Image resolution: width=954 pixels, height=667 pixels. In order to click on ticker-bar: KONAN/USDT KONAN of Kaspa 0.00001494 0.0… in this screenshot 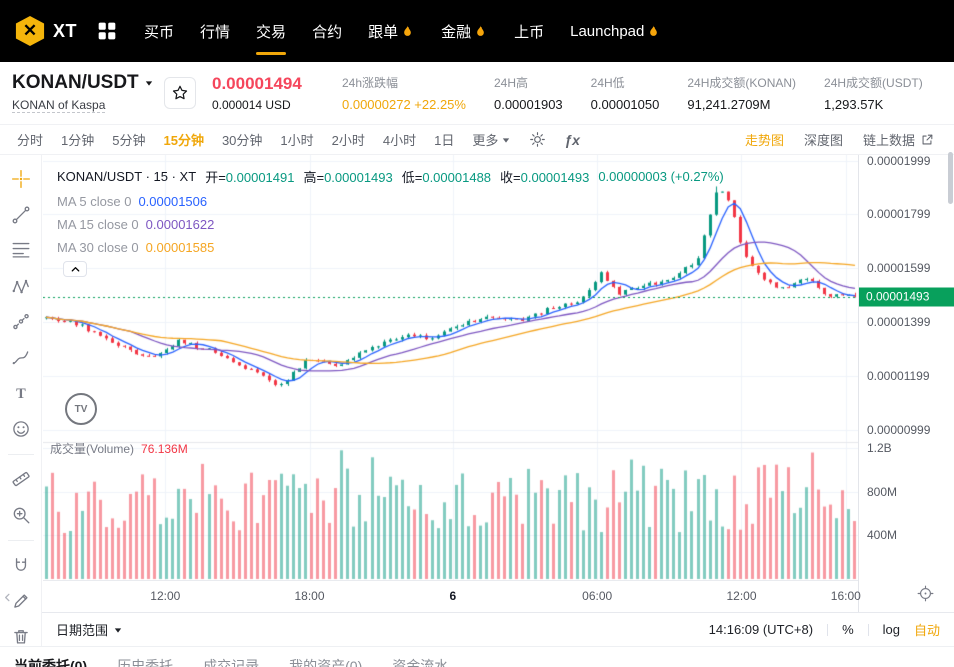, I will do `click(477, 93)`.